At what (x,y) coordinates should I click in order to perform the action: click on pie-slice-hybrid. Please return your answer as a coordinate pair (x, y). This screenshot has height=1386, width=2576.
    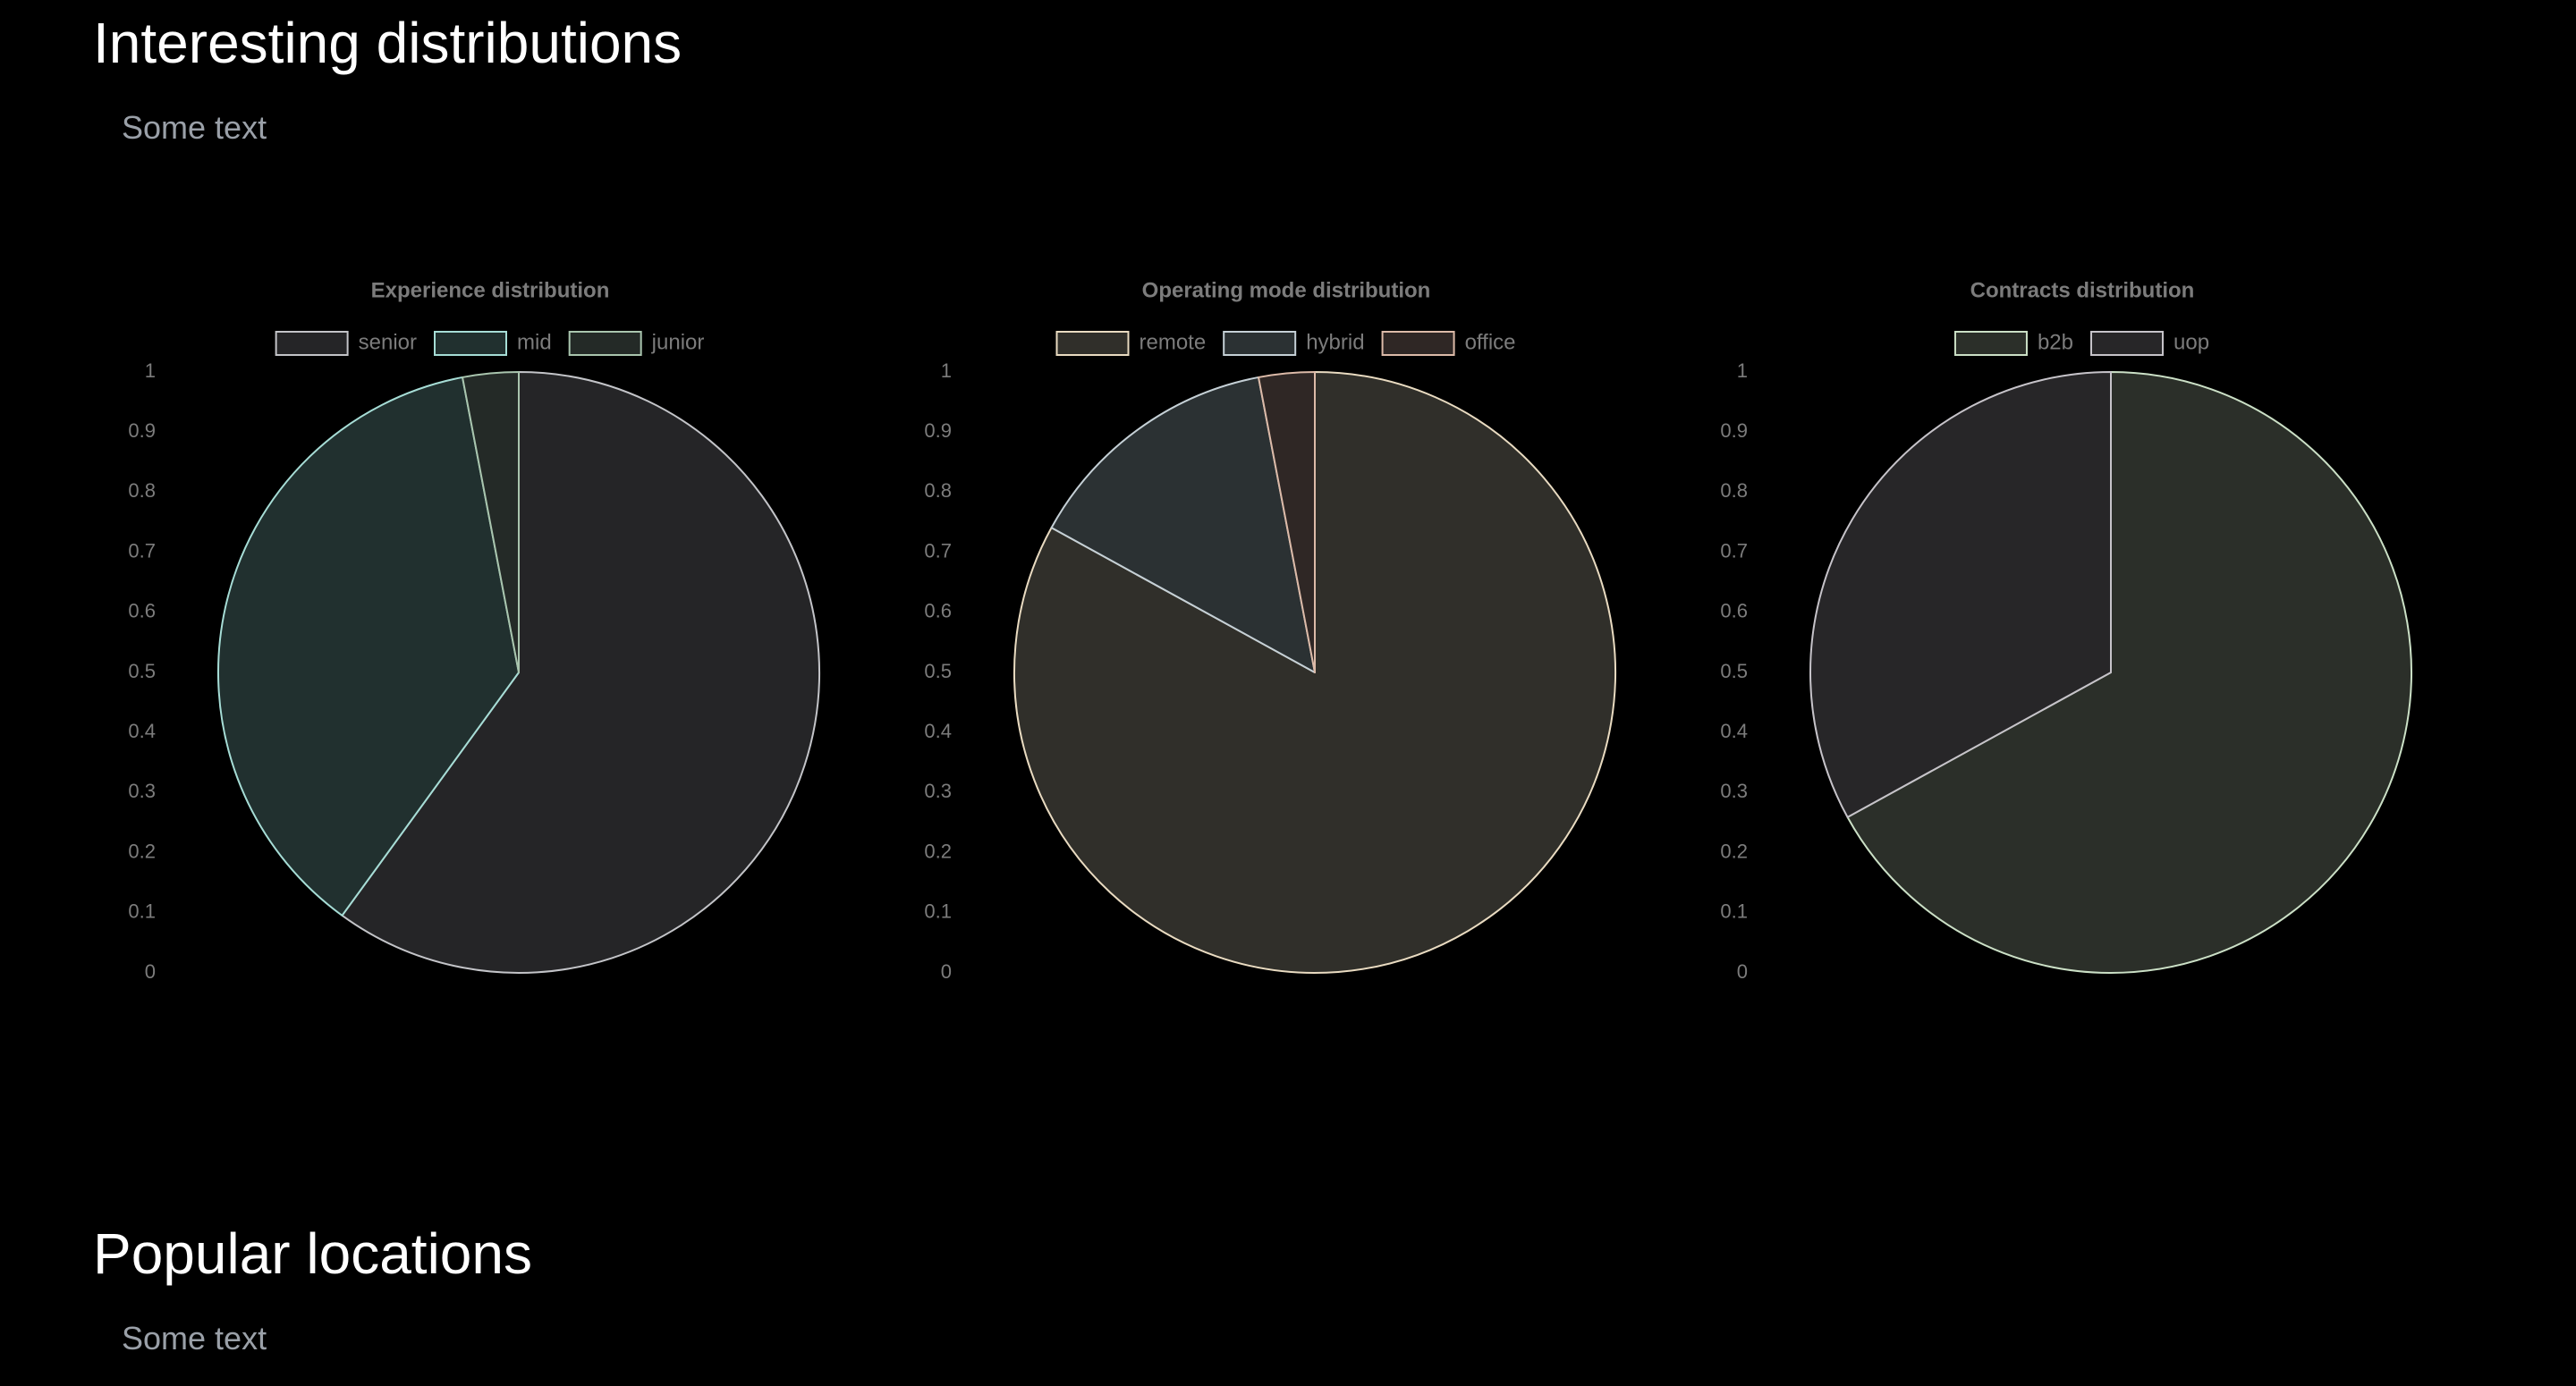
    Looking at the image, I should click on (1183, 524).